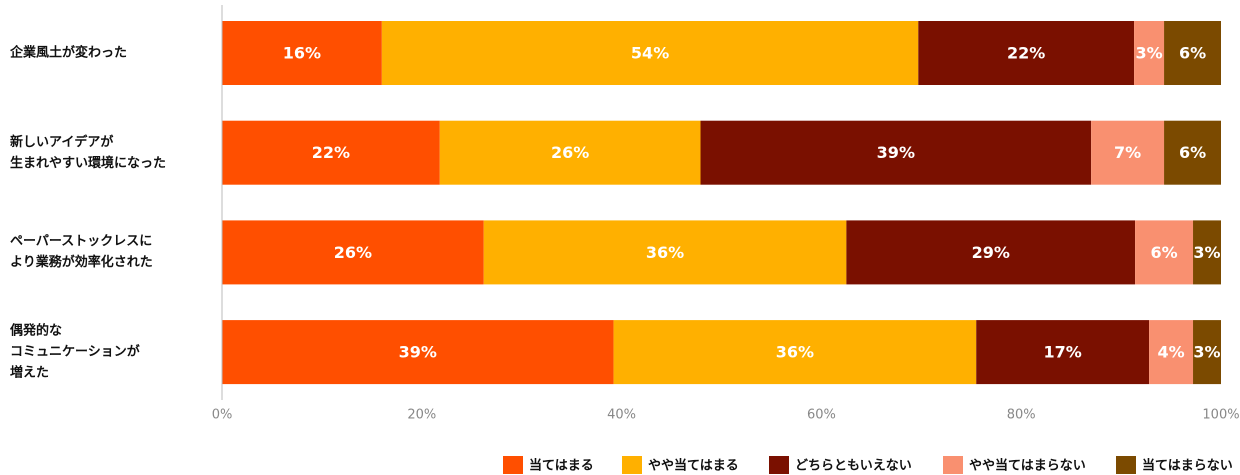  What do you see at coordinates (69, 53) in the screenshot?
I see `category-label: 企業風土が変わった` at bounding box center [69, 53].